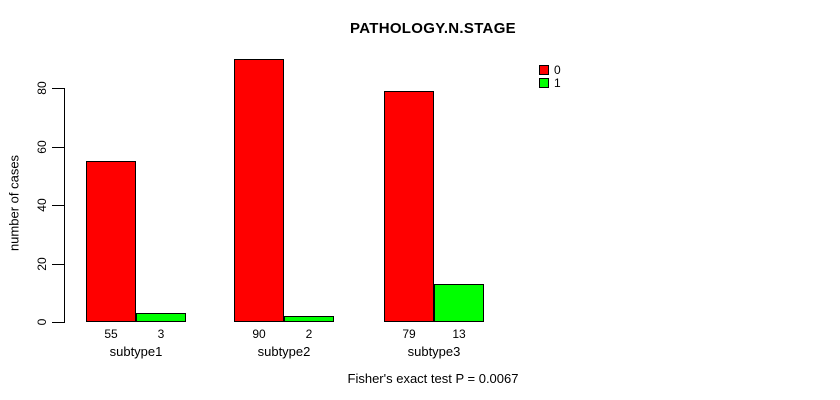  Describe the element at coordinates (433, 378) in the screenshot. I see `statistical-test-annotation: Fisher's exact test P = 0.0067` at that location.